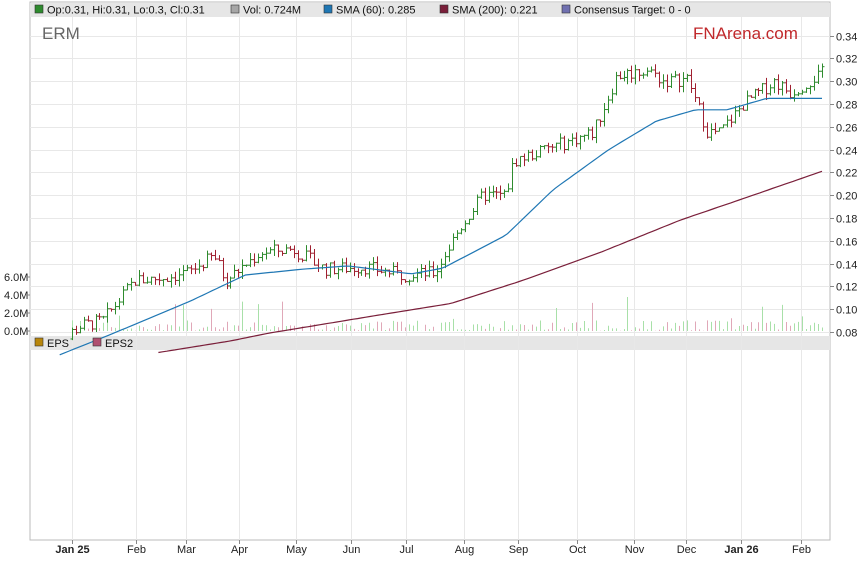 This screenshot has height=566, width=859. Describe the element at coordinates (126, 11) in the screenshot. I see `legend-item-label: Op:0.31, Hi:0.31, Lo:0.3, Cl:0.31` at that location.